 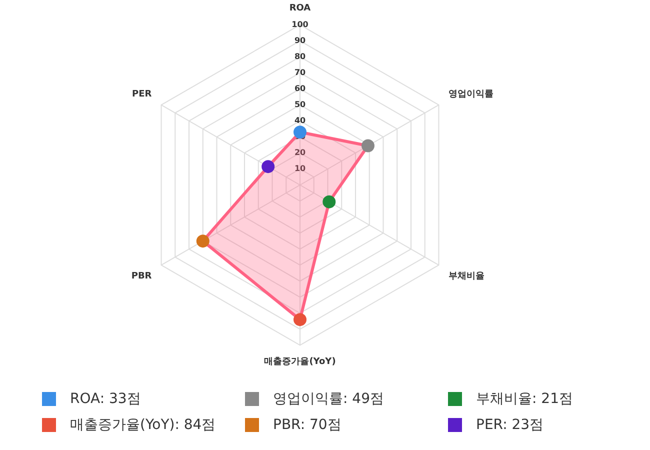 What do you see at coordinates (300, 40) in the screenshot?
I see `y-tick-label: 90` at bounding box center [300, 40].